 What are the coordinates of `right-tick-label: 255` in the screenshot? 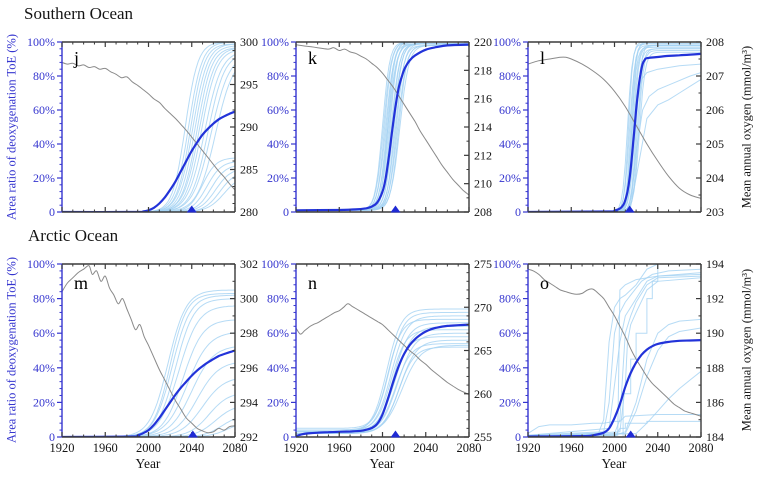 It's located at (483, 437).